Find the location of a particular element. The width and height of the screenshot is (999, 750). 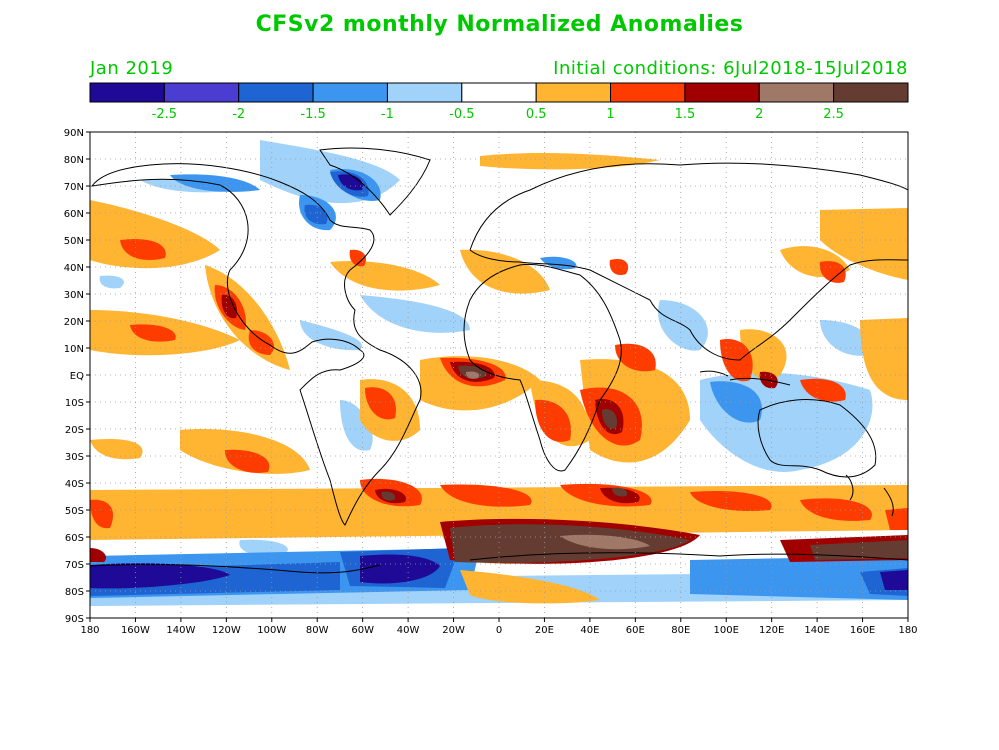

latitude-label: 60S is located at coordinates (74, 538).